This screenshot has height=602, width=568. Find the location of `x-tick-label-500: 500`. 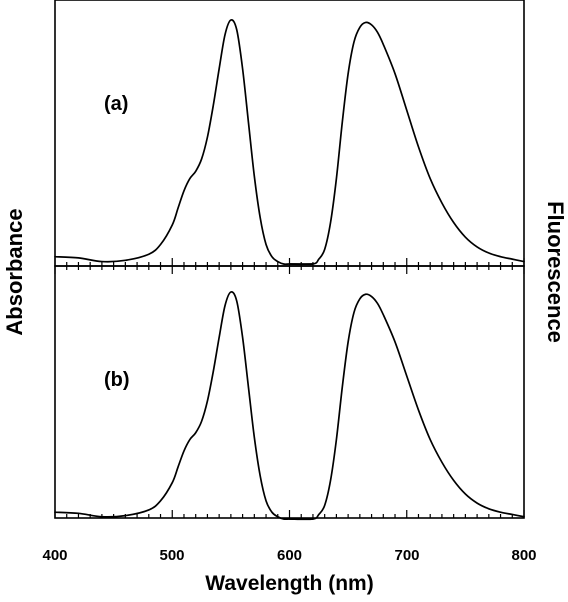

x-tick-label-500: 500 is located at coordinates (171, 555).